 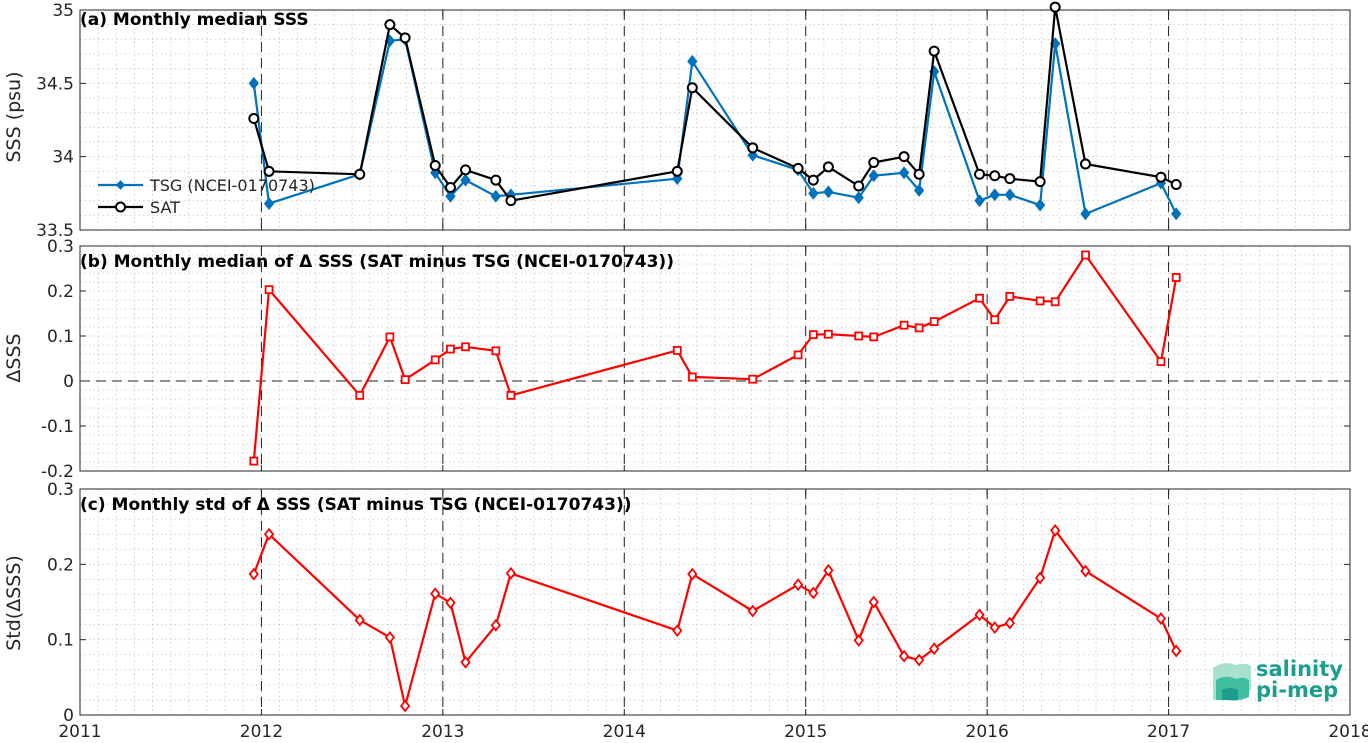 What do you see at coordinates (14, 603) in the screenshot?
I see `panel-c-ylabel: Std(ΔSSS)` at bounding box center [14, 603].